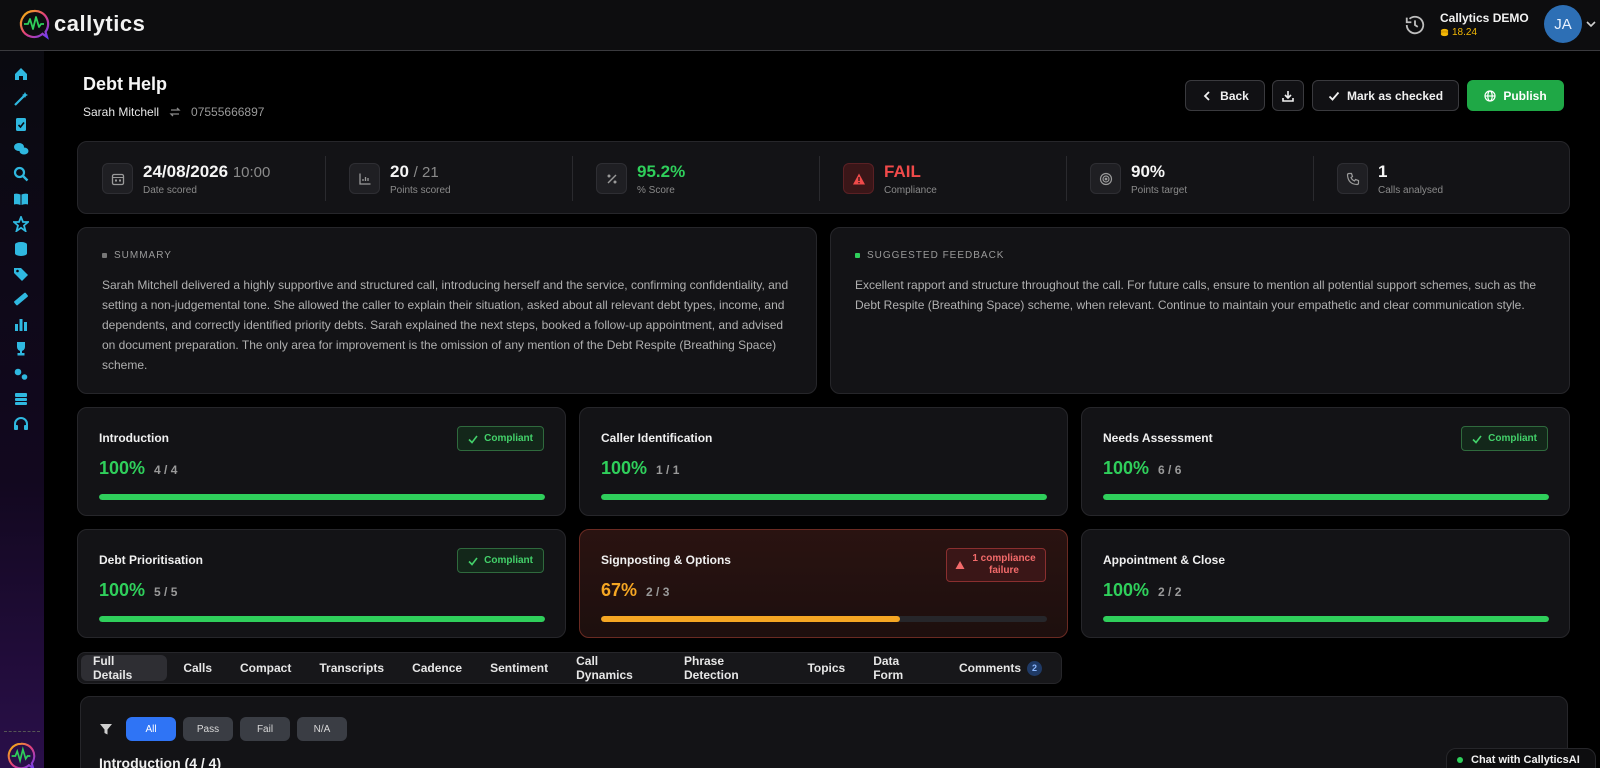  Describe the element at coordinates (134, 438) in the screenshot. I see `section-title: Introduction` at that location.